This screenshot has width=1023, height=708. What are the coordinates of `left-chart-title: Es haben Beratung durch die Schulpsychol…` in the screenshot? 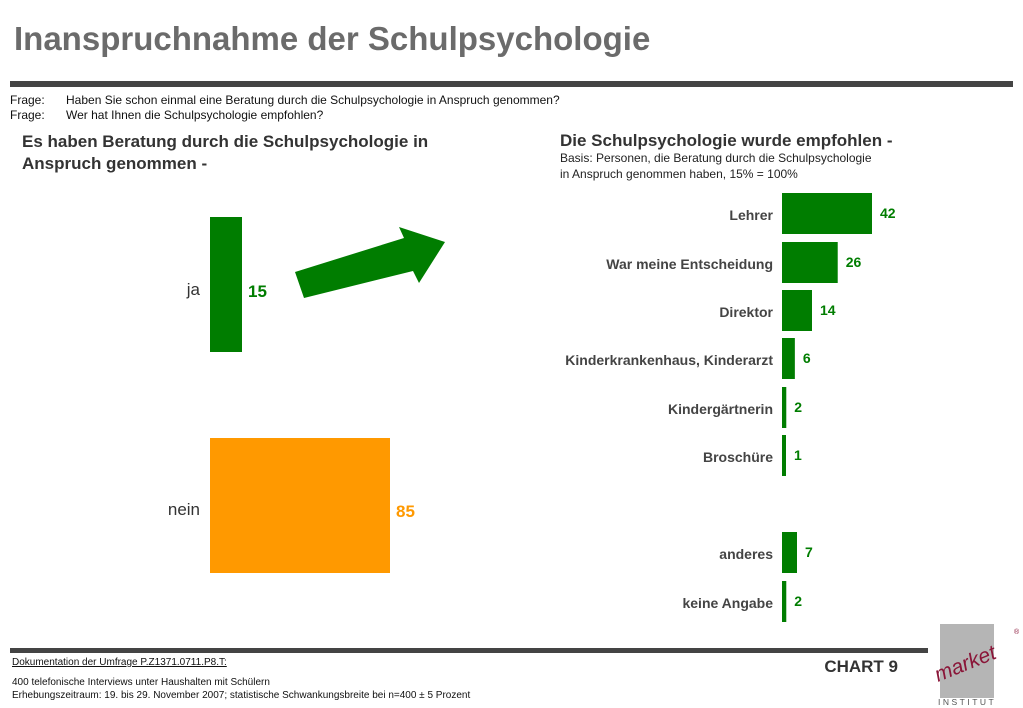 It's located at (225, 152).